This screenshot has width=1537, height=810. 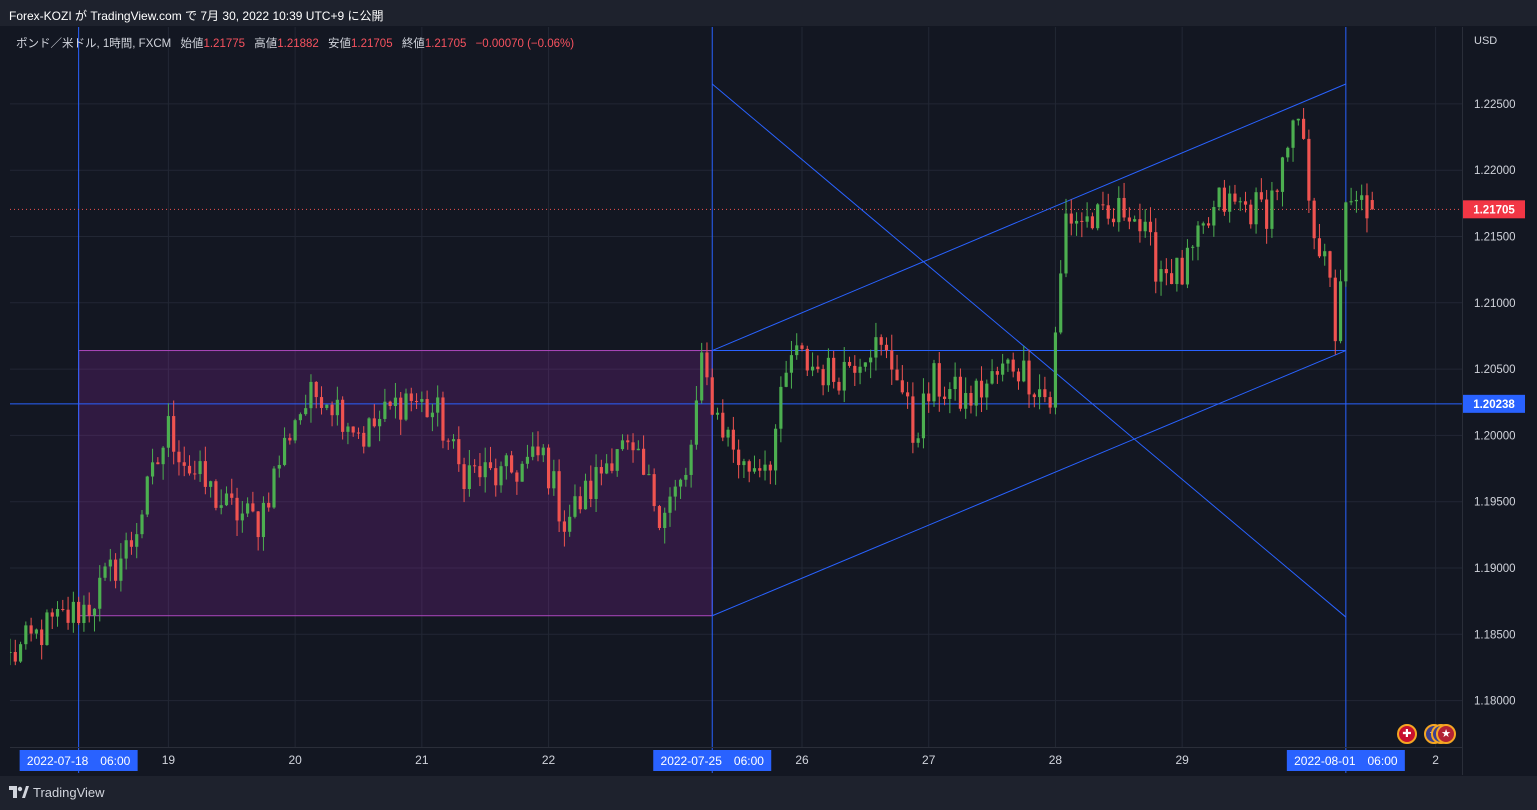 I want to click on us-flag-icon: ★, so click(x=1446, y=734).